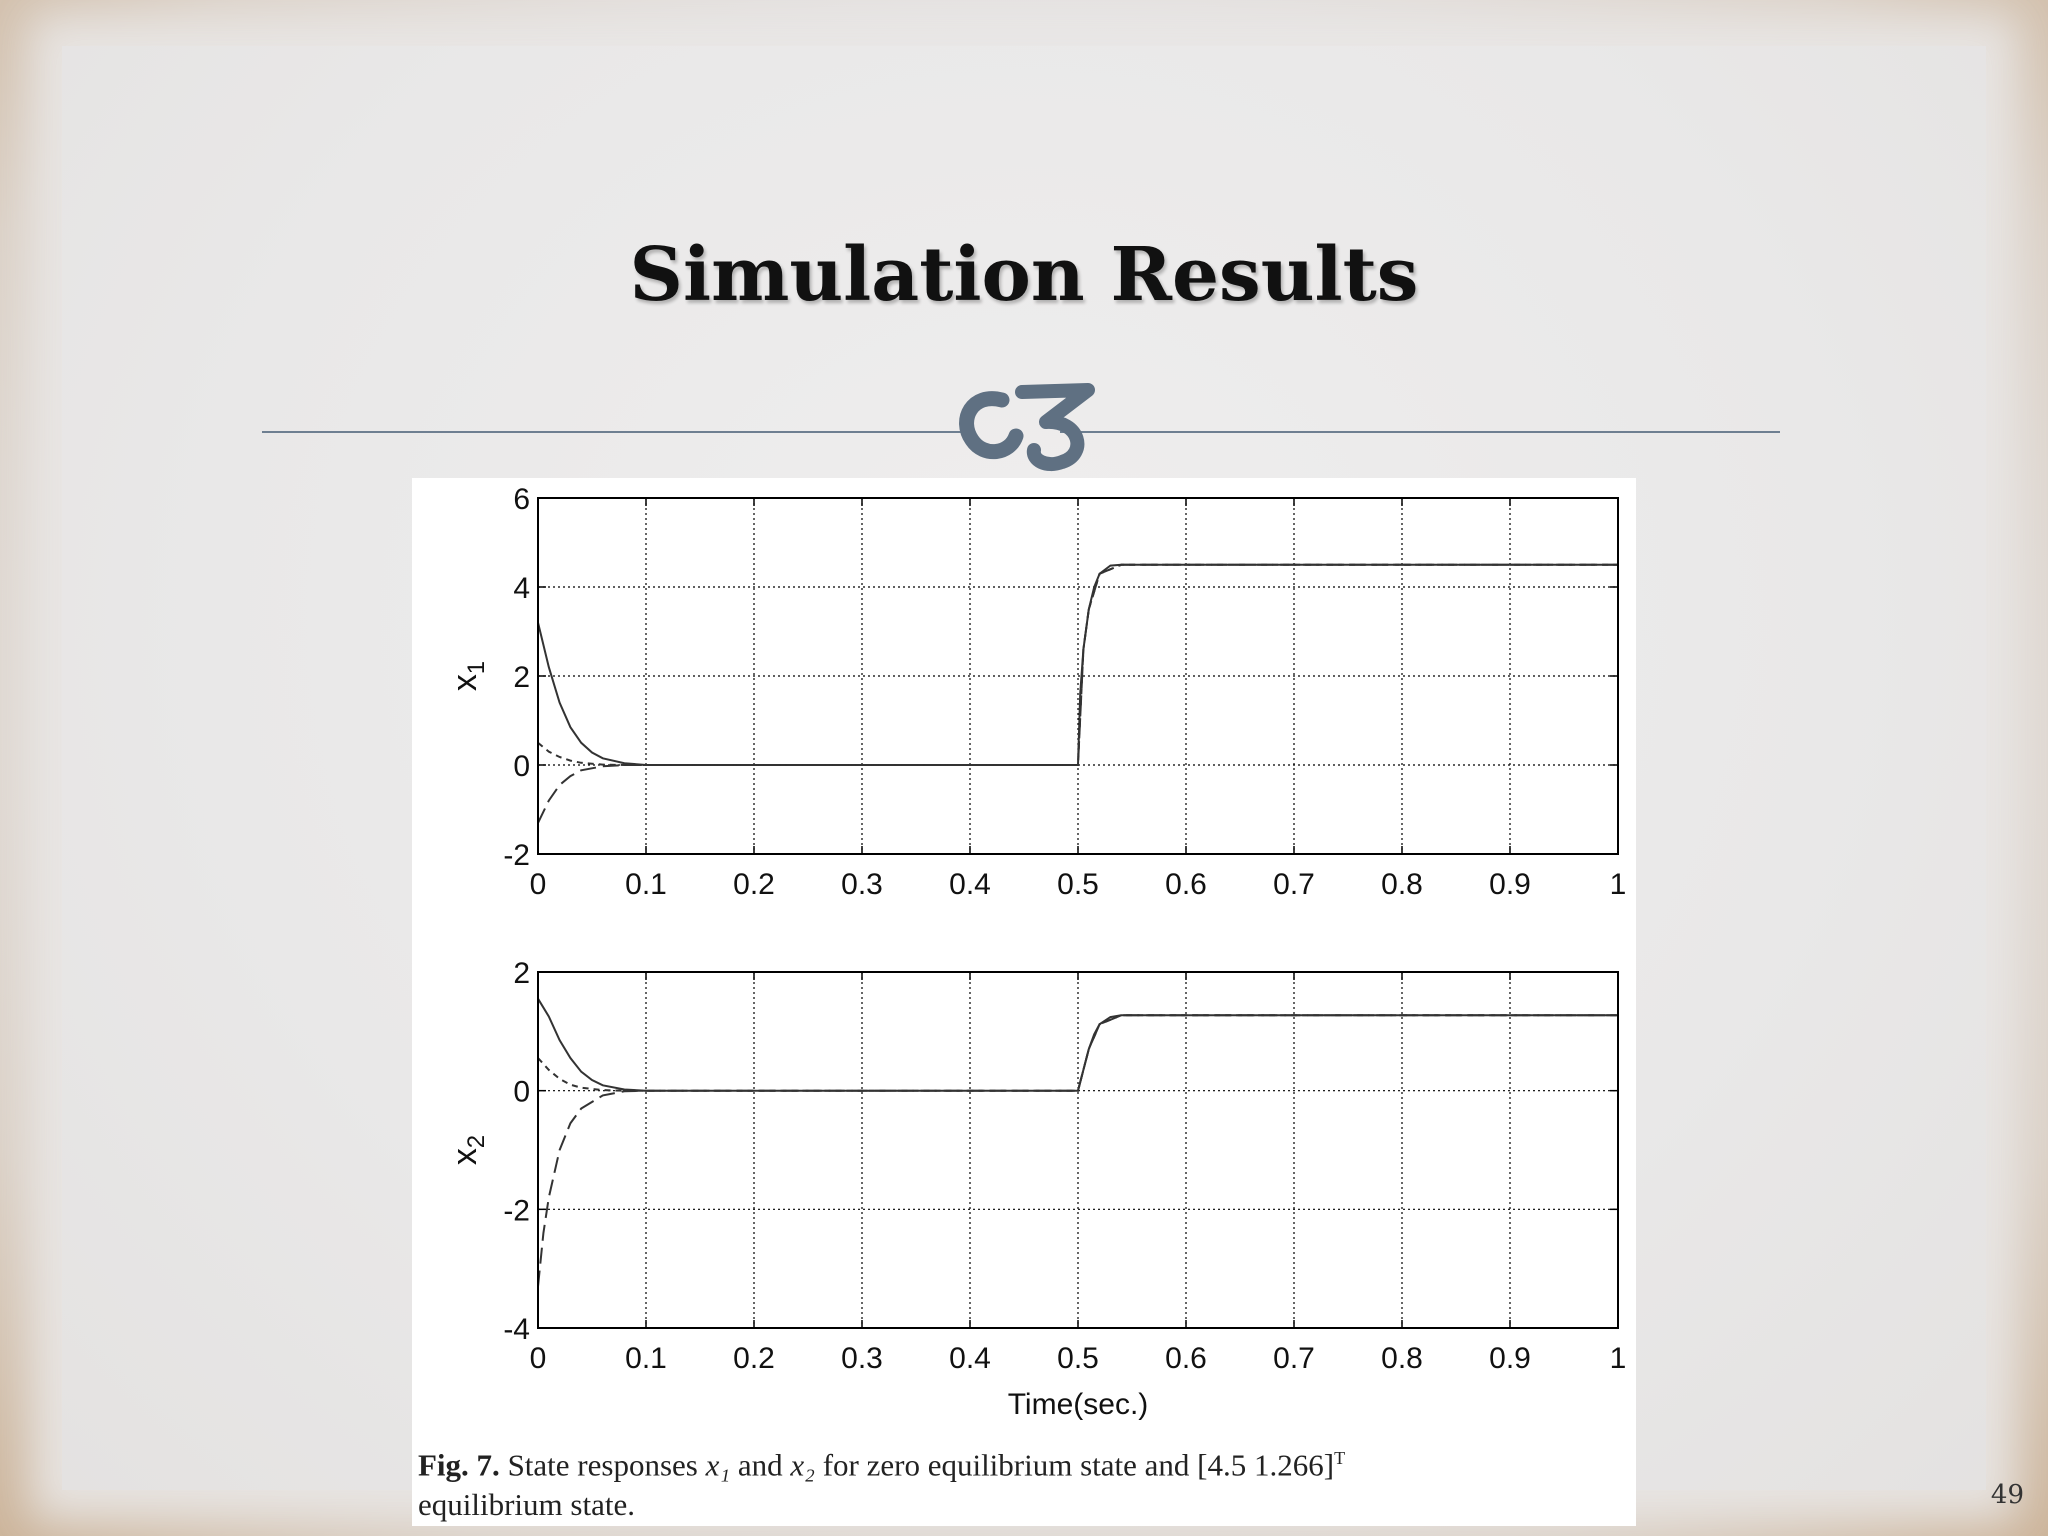 The width and height of the screenshot is (2048, 1536). What do you see at coordinates (521, 588) in the screenshot?
I see `y-tick-label: 4` at bounding box center [521, 588].